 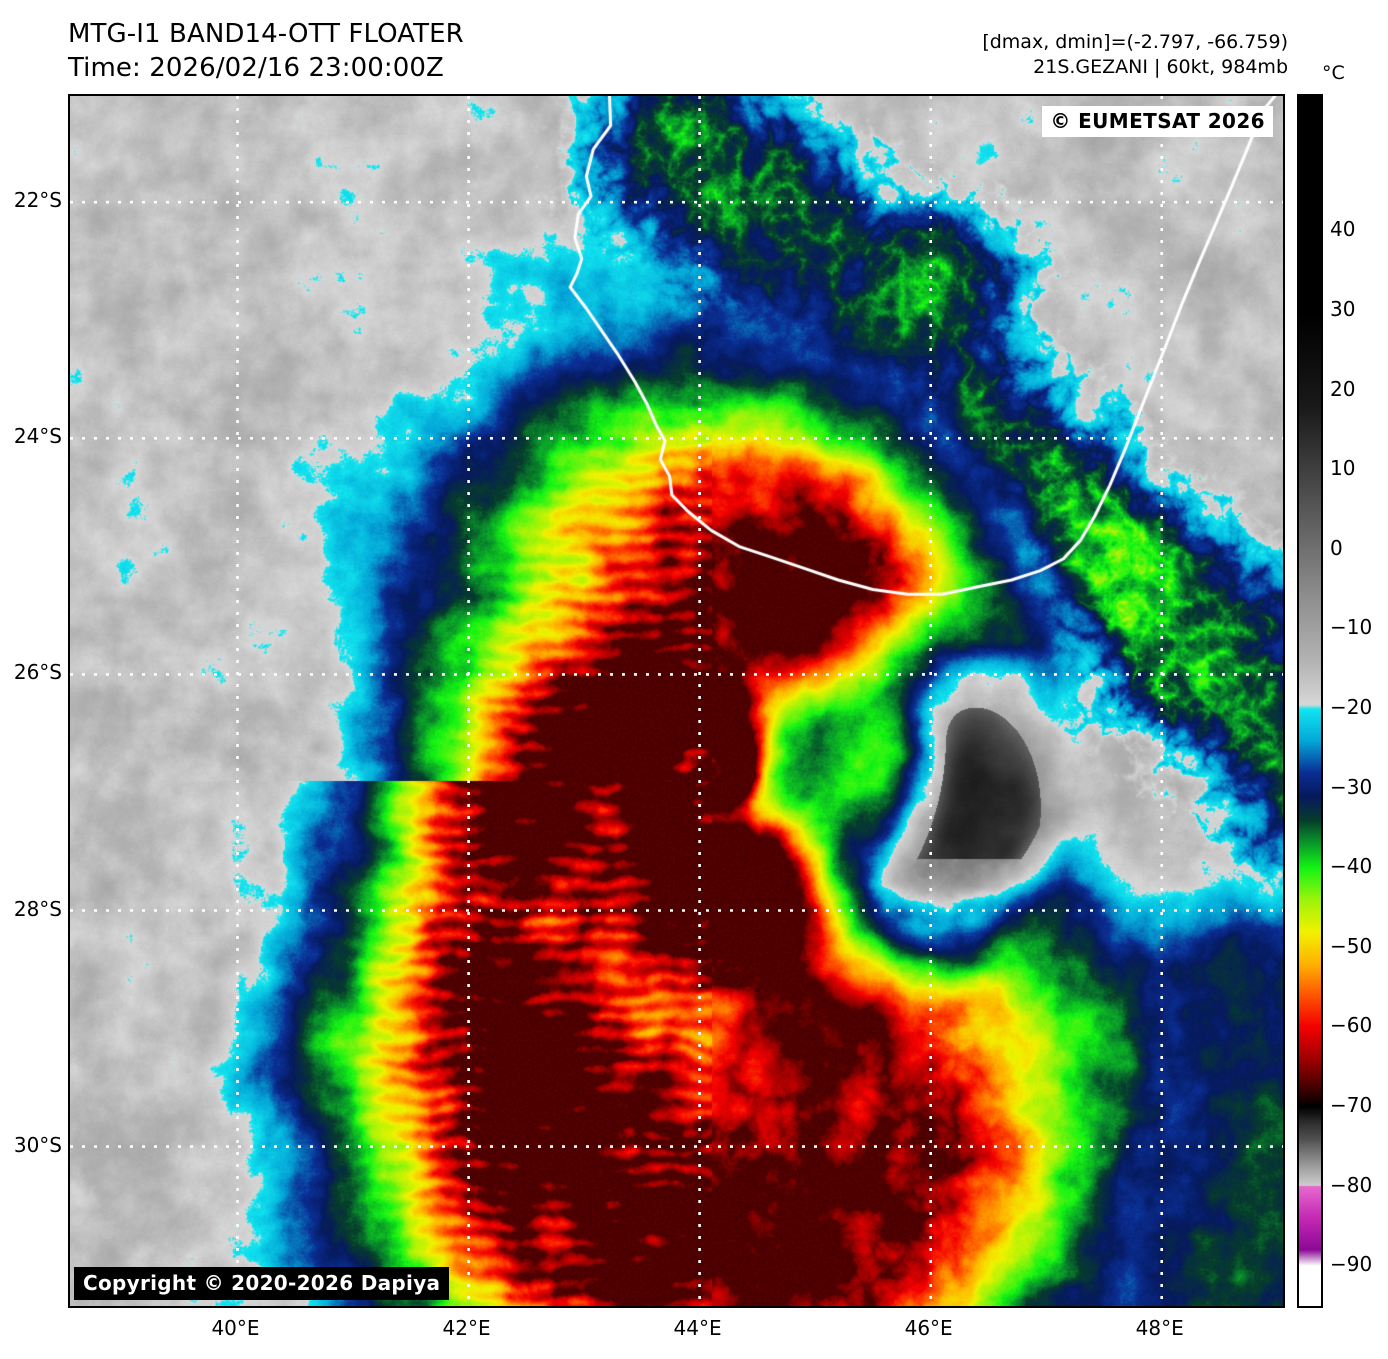 What do you see at coordinates (1343, 468) in the screenshot?
I see `colorbar-tick-label: 10` at bounding box center [1343, 468].